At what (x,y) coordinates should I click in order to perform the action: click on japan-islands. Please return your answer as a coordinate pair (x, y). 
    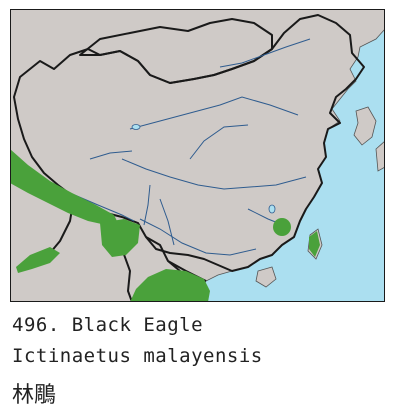
    Looking at the image, I should click on (380, 156).